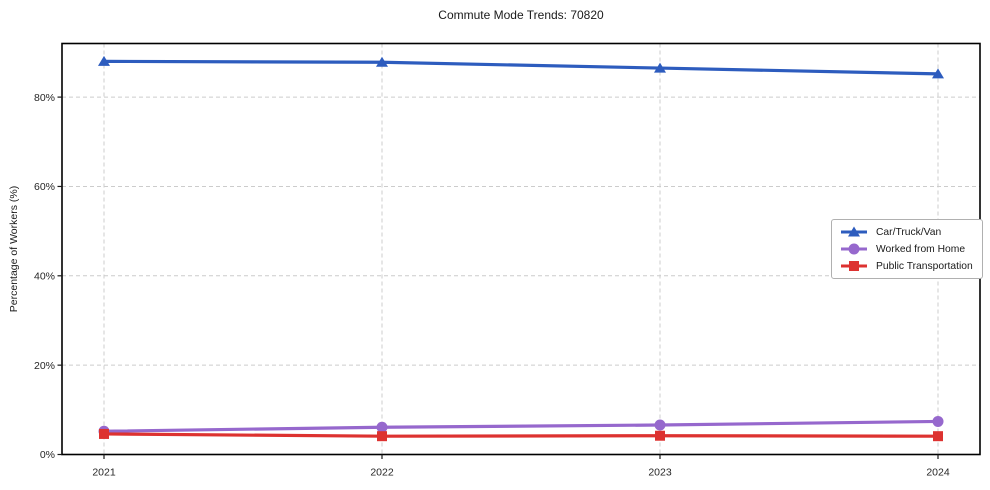 This screenshot has height=490, width=990. I want to click on series-line-worked-from-home, so click(521, 426).